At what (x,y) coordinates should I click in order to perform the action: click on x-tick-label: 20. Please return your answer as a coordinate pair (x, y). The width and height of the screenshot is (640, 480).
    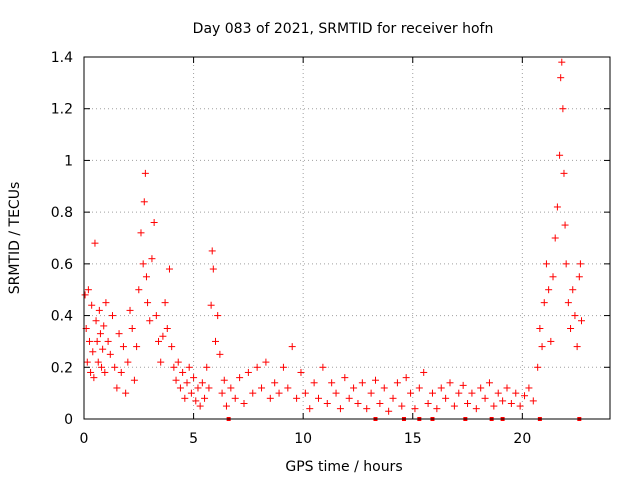
    Looking at the image, I should click on (522, 439).